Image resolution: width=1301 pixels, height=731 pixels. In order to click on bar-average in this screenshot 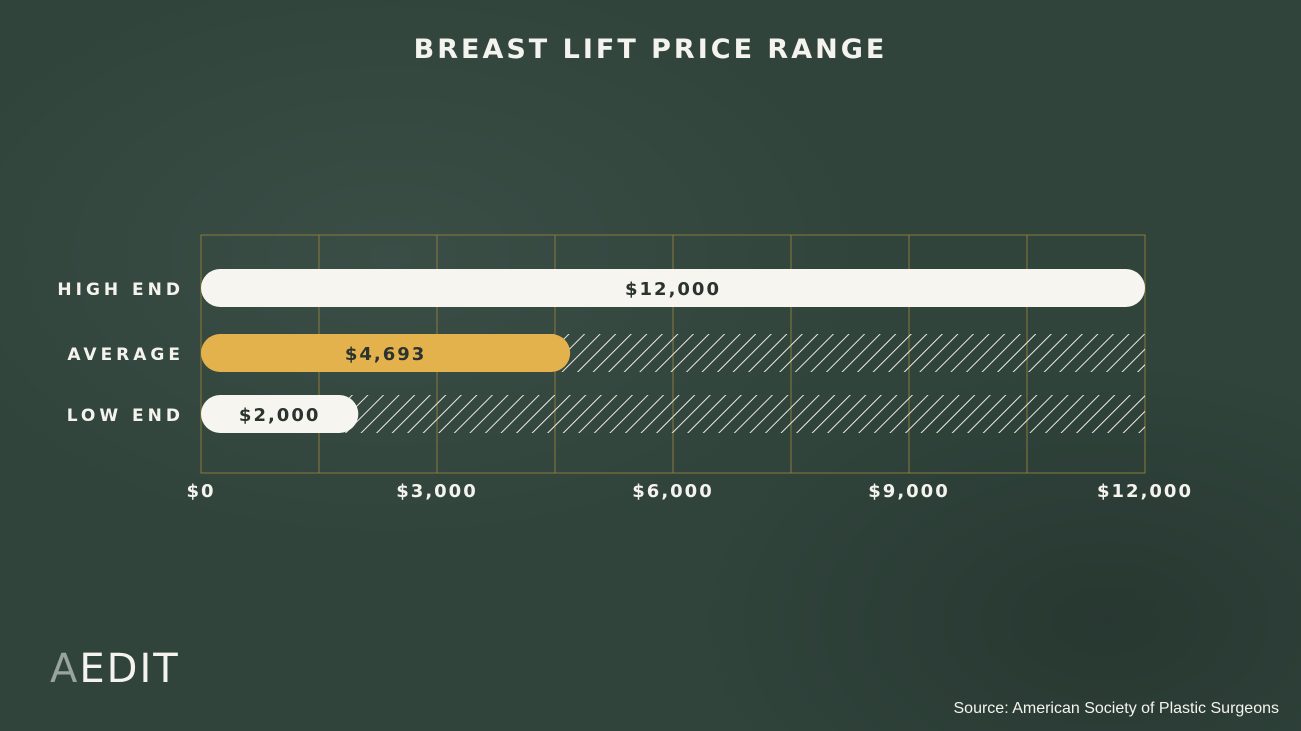, I will do `click(386, 353)`.